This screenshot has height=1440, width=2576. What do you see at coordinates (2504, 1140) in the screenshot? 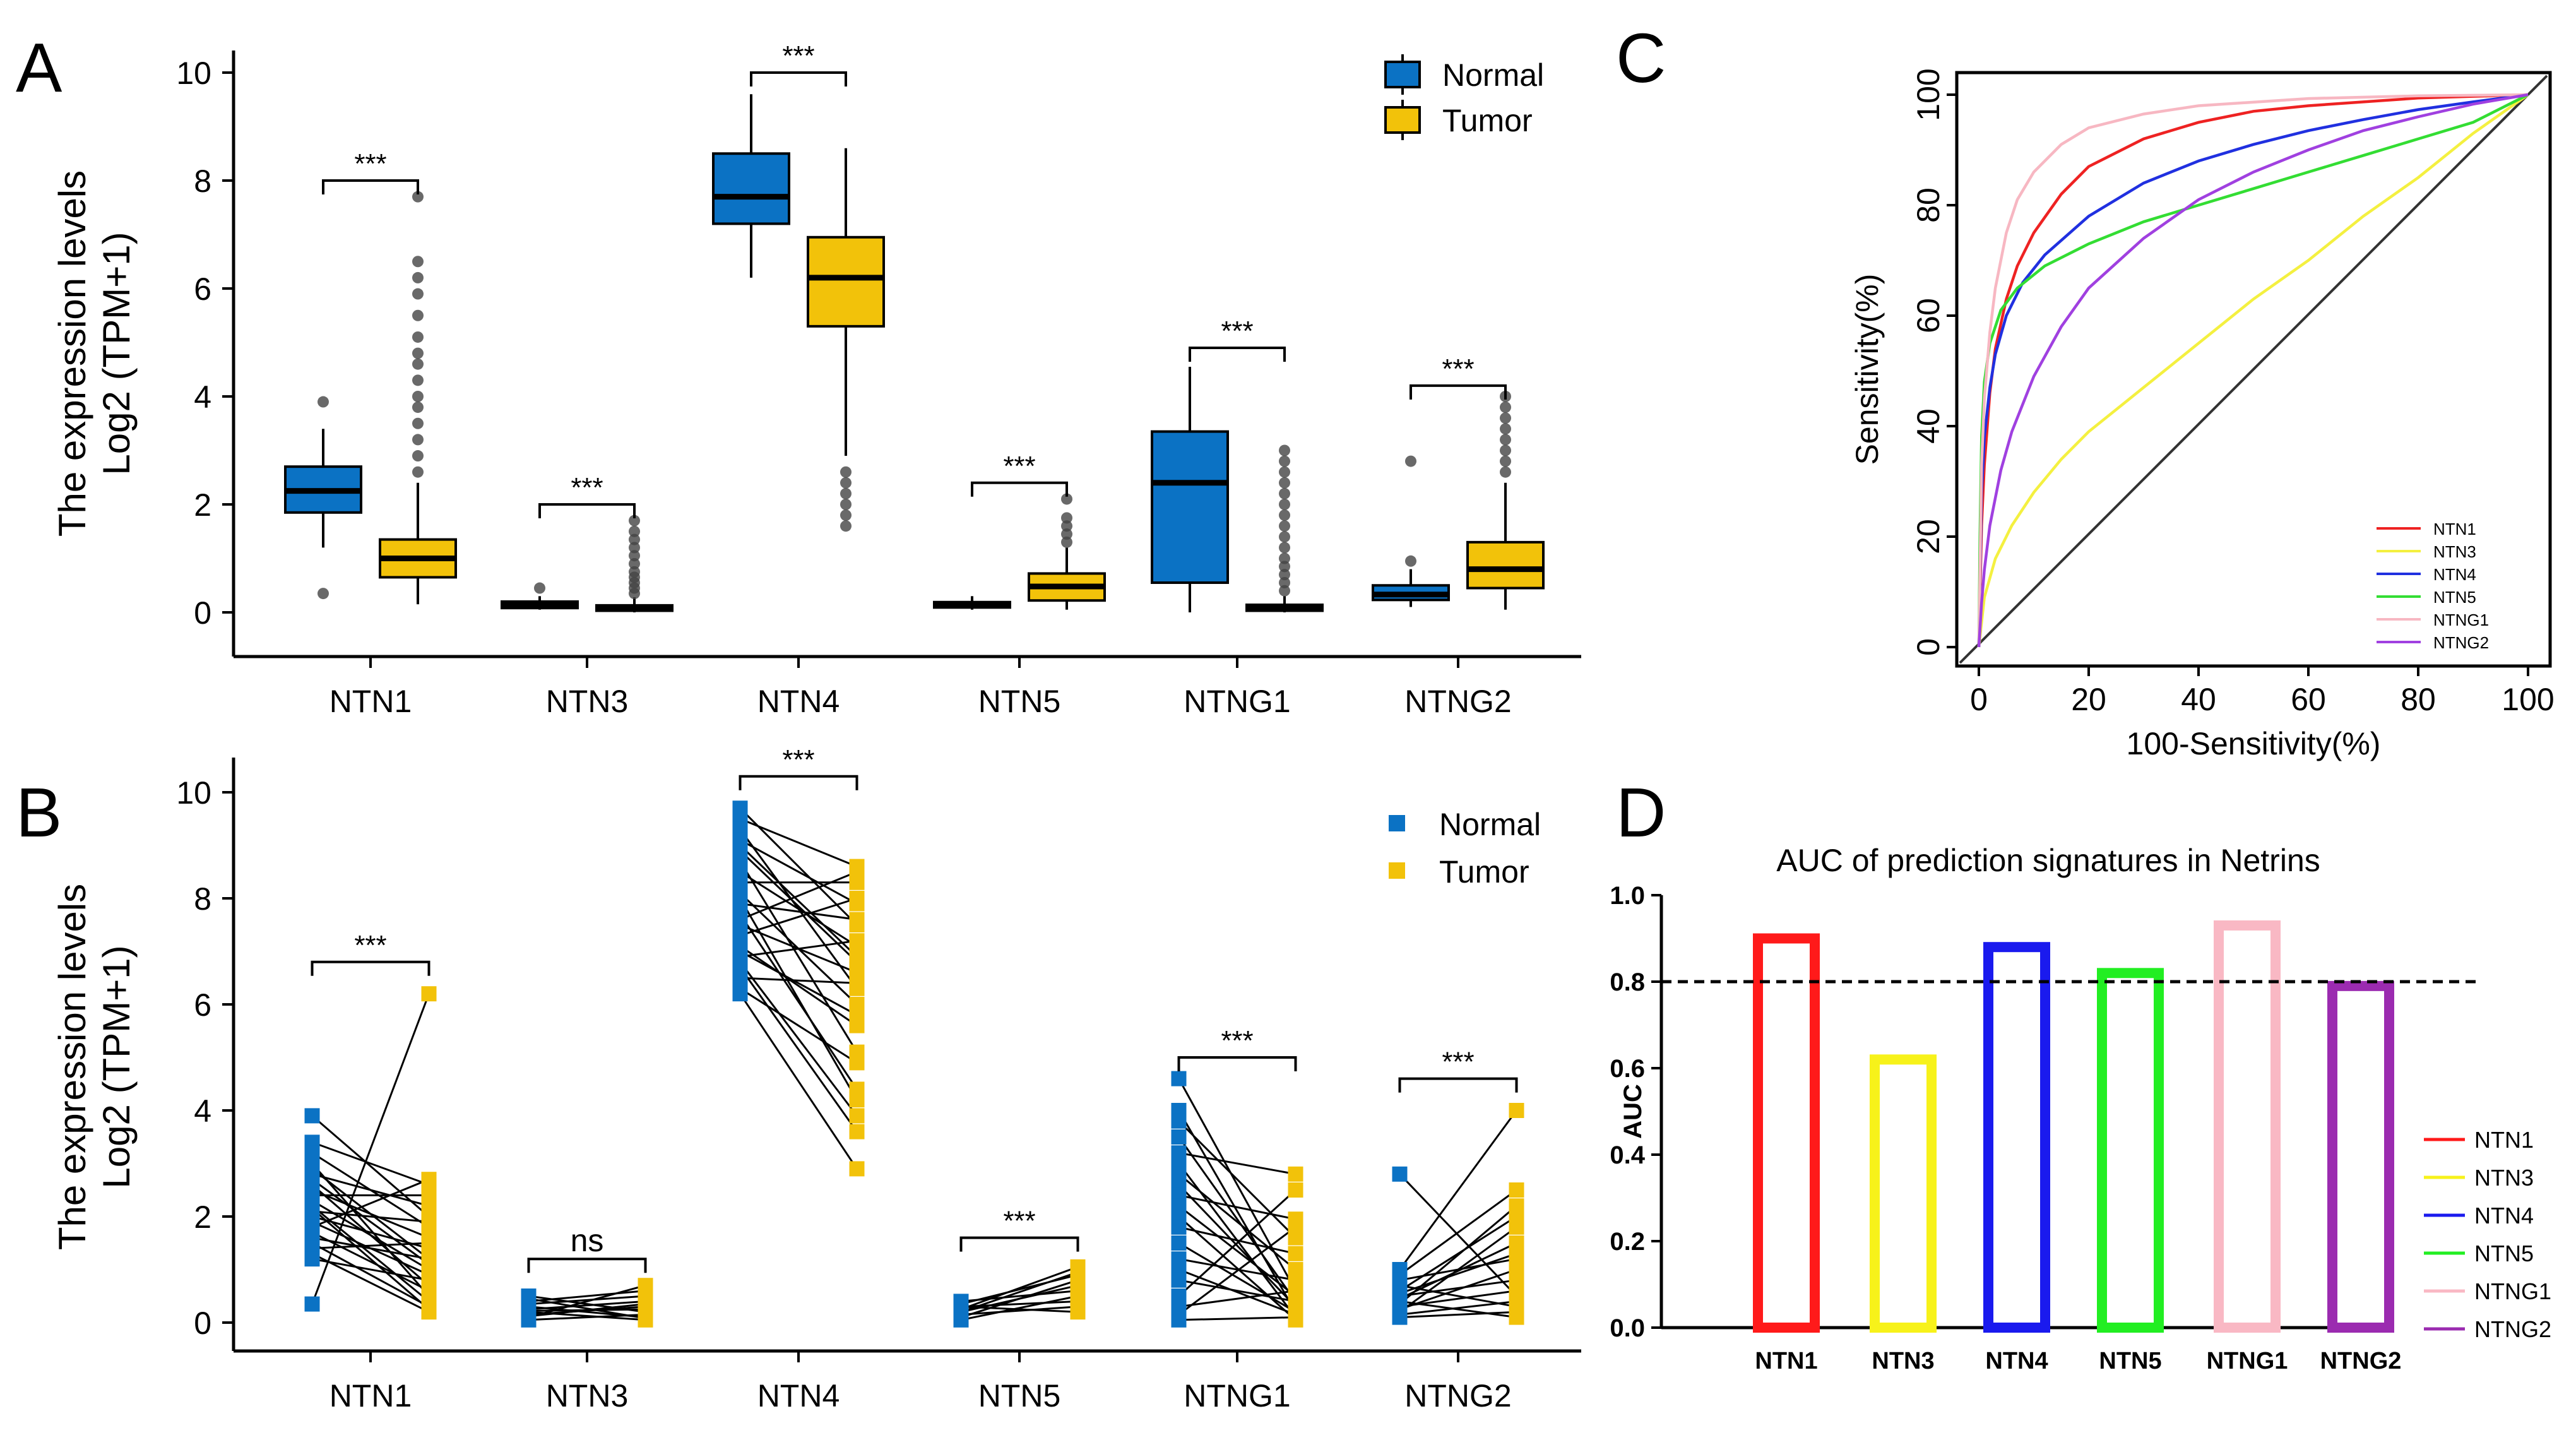
I see `d-legend-label-ntn1: NTN1` at bounding box center [2504, 1140].